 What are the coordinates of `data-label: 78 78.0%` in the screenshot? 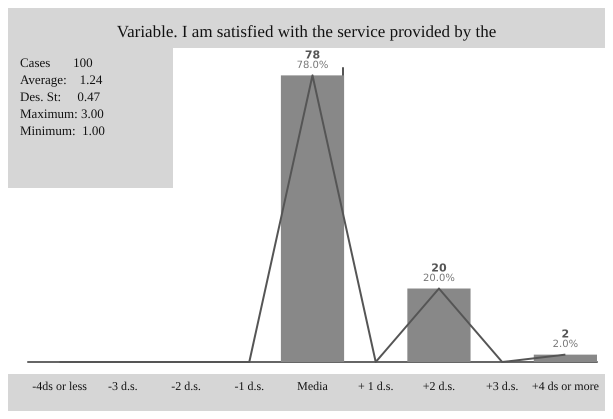 It's located at (312, 59).